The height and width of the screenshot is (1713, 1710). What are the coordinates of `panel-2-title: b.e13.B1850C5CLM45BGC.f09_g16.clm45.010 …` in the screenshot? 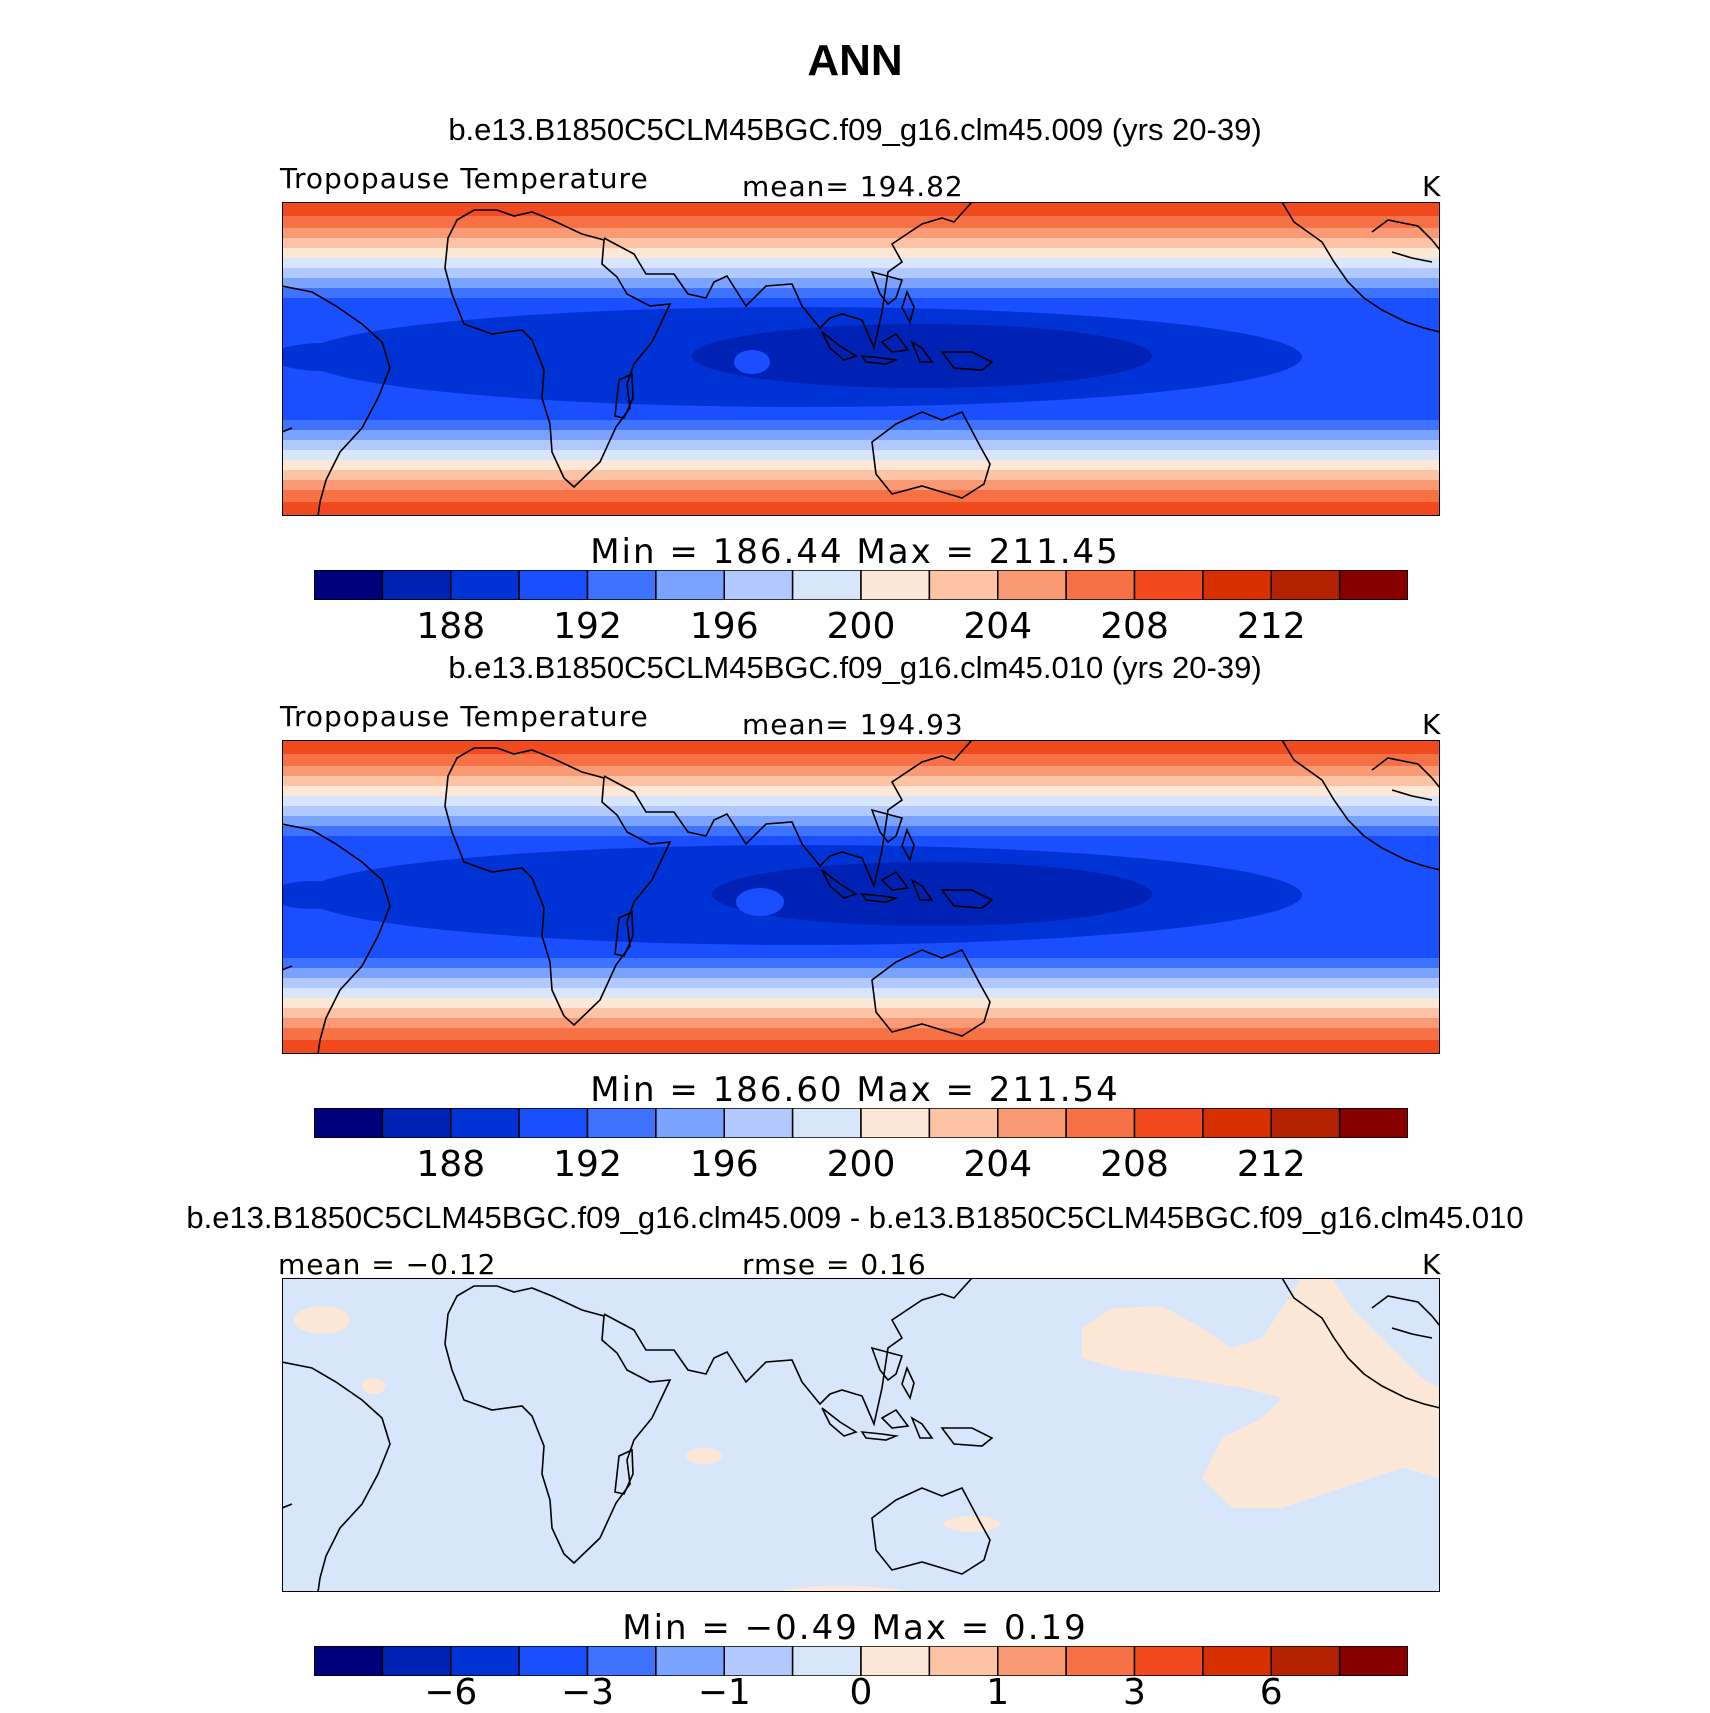 It's located at (855, 667).